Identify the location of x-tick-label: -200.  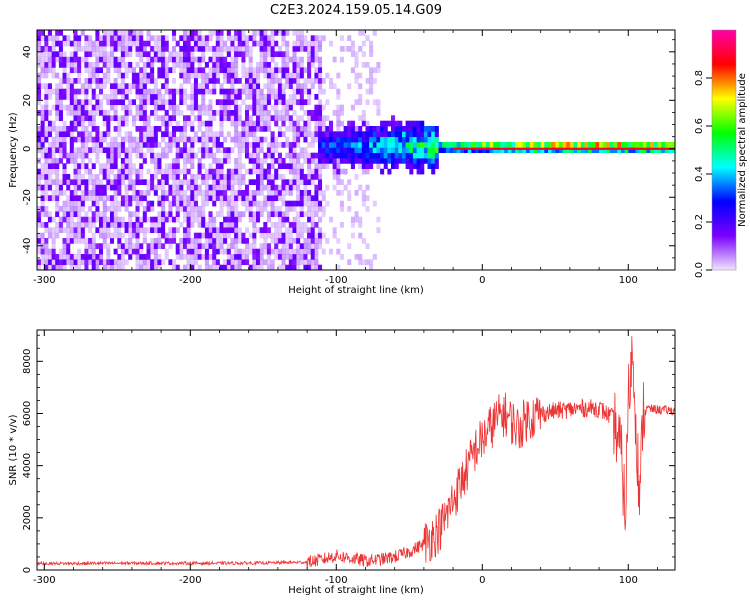
(190, 280).